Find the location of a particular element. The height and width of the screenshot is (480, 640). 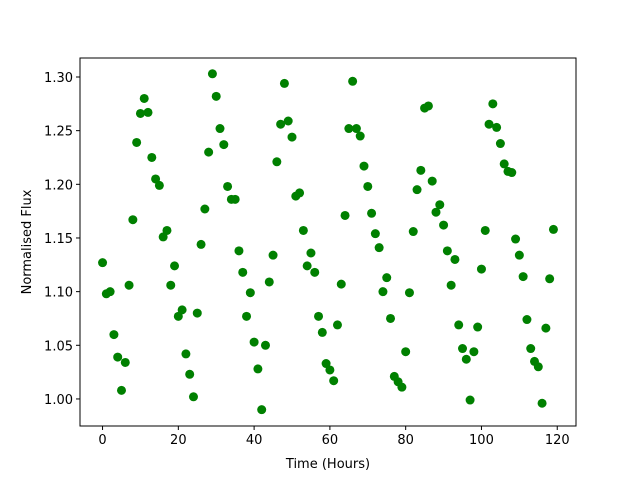

y-tick-label: 1.25 is located at coordinates (58, 132).